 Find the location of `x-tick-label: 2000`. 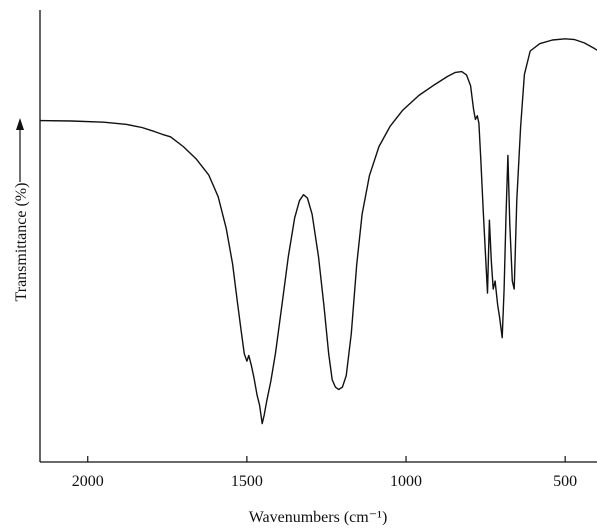

x-tick-label: 2000 is located at coordinates (88, 481).